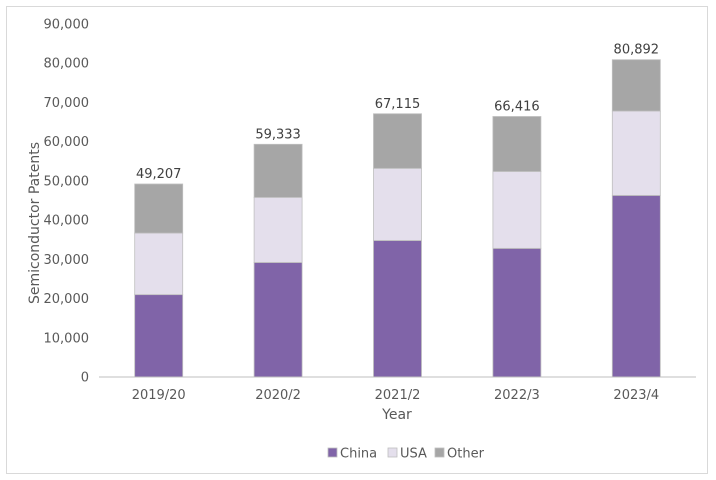 The height and width of the screenshot is (480, 716). Describe the element at coordinates (358, 454) in the screenshot. I see `legend-label-china: China` at that location.